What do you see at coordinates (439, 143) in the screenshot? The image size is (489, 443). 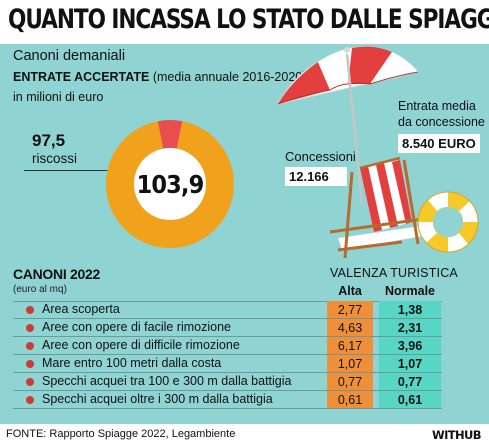 I see `entrata-media-value: 8.540 EURO` at bounding box center [439, 143].